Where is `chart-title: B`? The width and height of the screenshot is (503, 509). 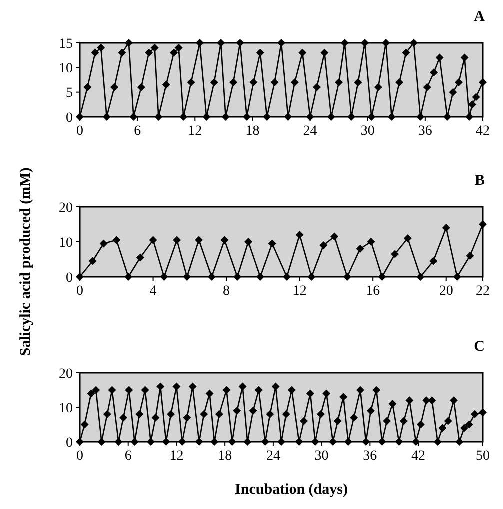 chart-title: B is located at coordinates (479, 181).